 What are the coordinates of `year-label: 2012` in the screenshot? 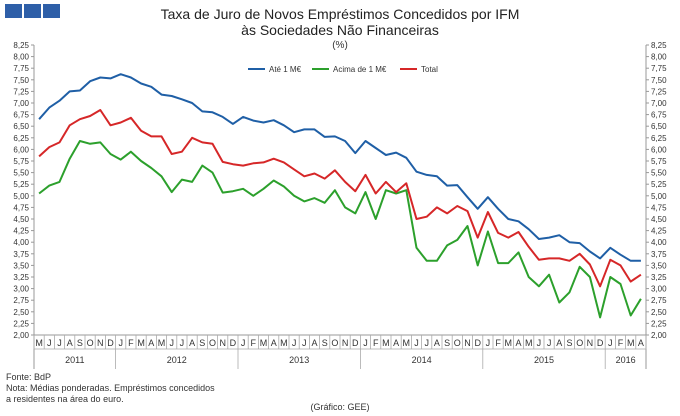 It's located at (177, 360).